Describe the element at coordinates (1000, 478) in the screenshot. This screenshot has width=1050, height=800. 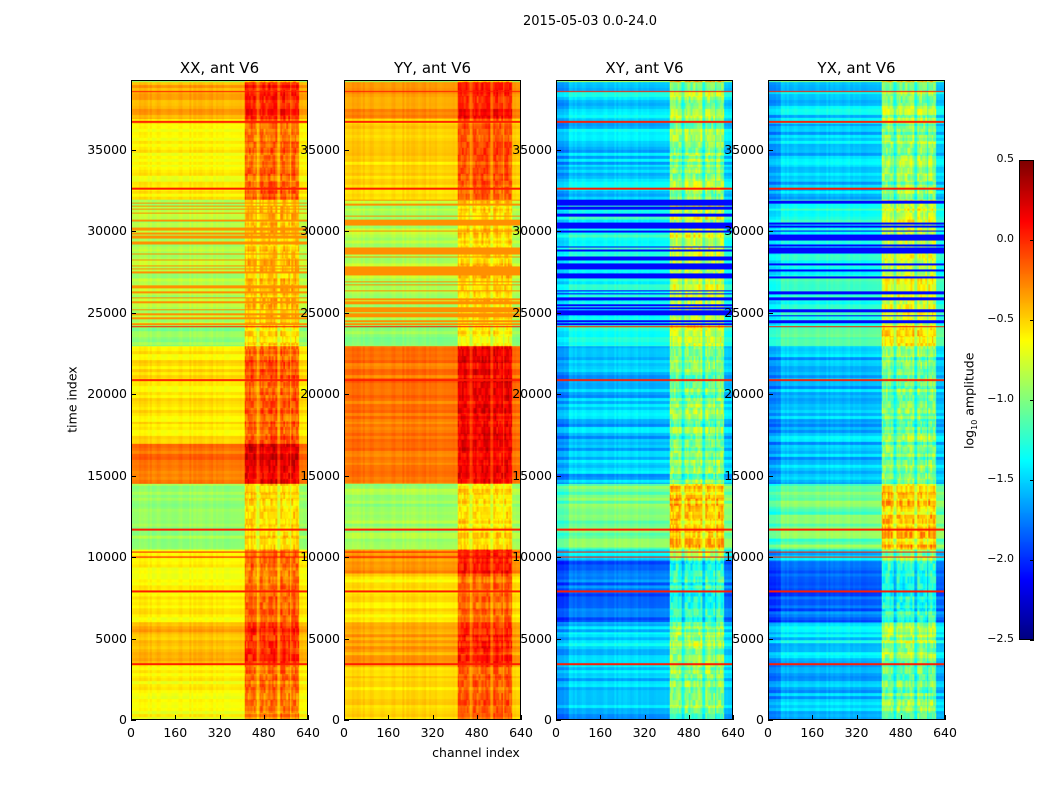
I see `colorbar-tick-label: −1.5` at that location.